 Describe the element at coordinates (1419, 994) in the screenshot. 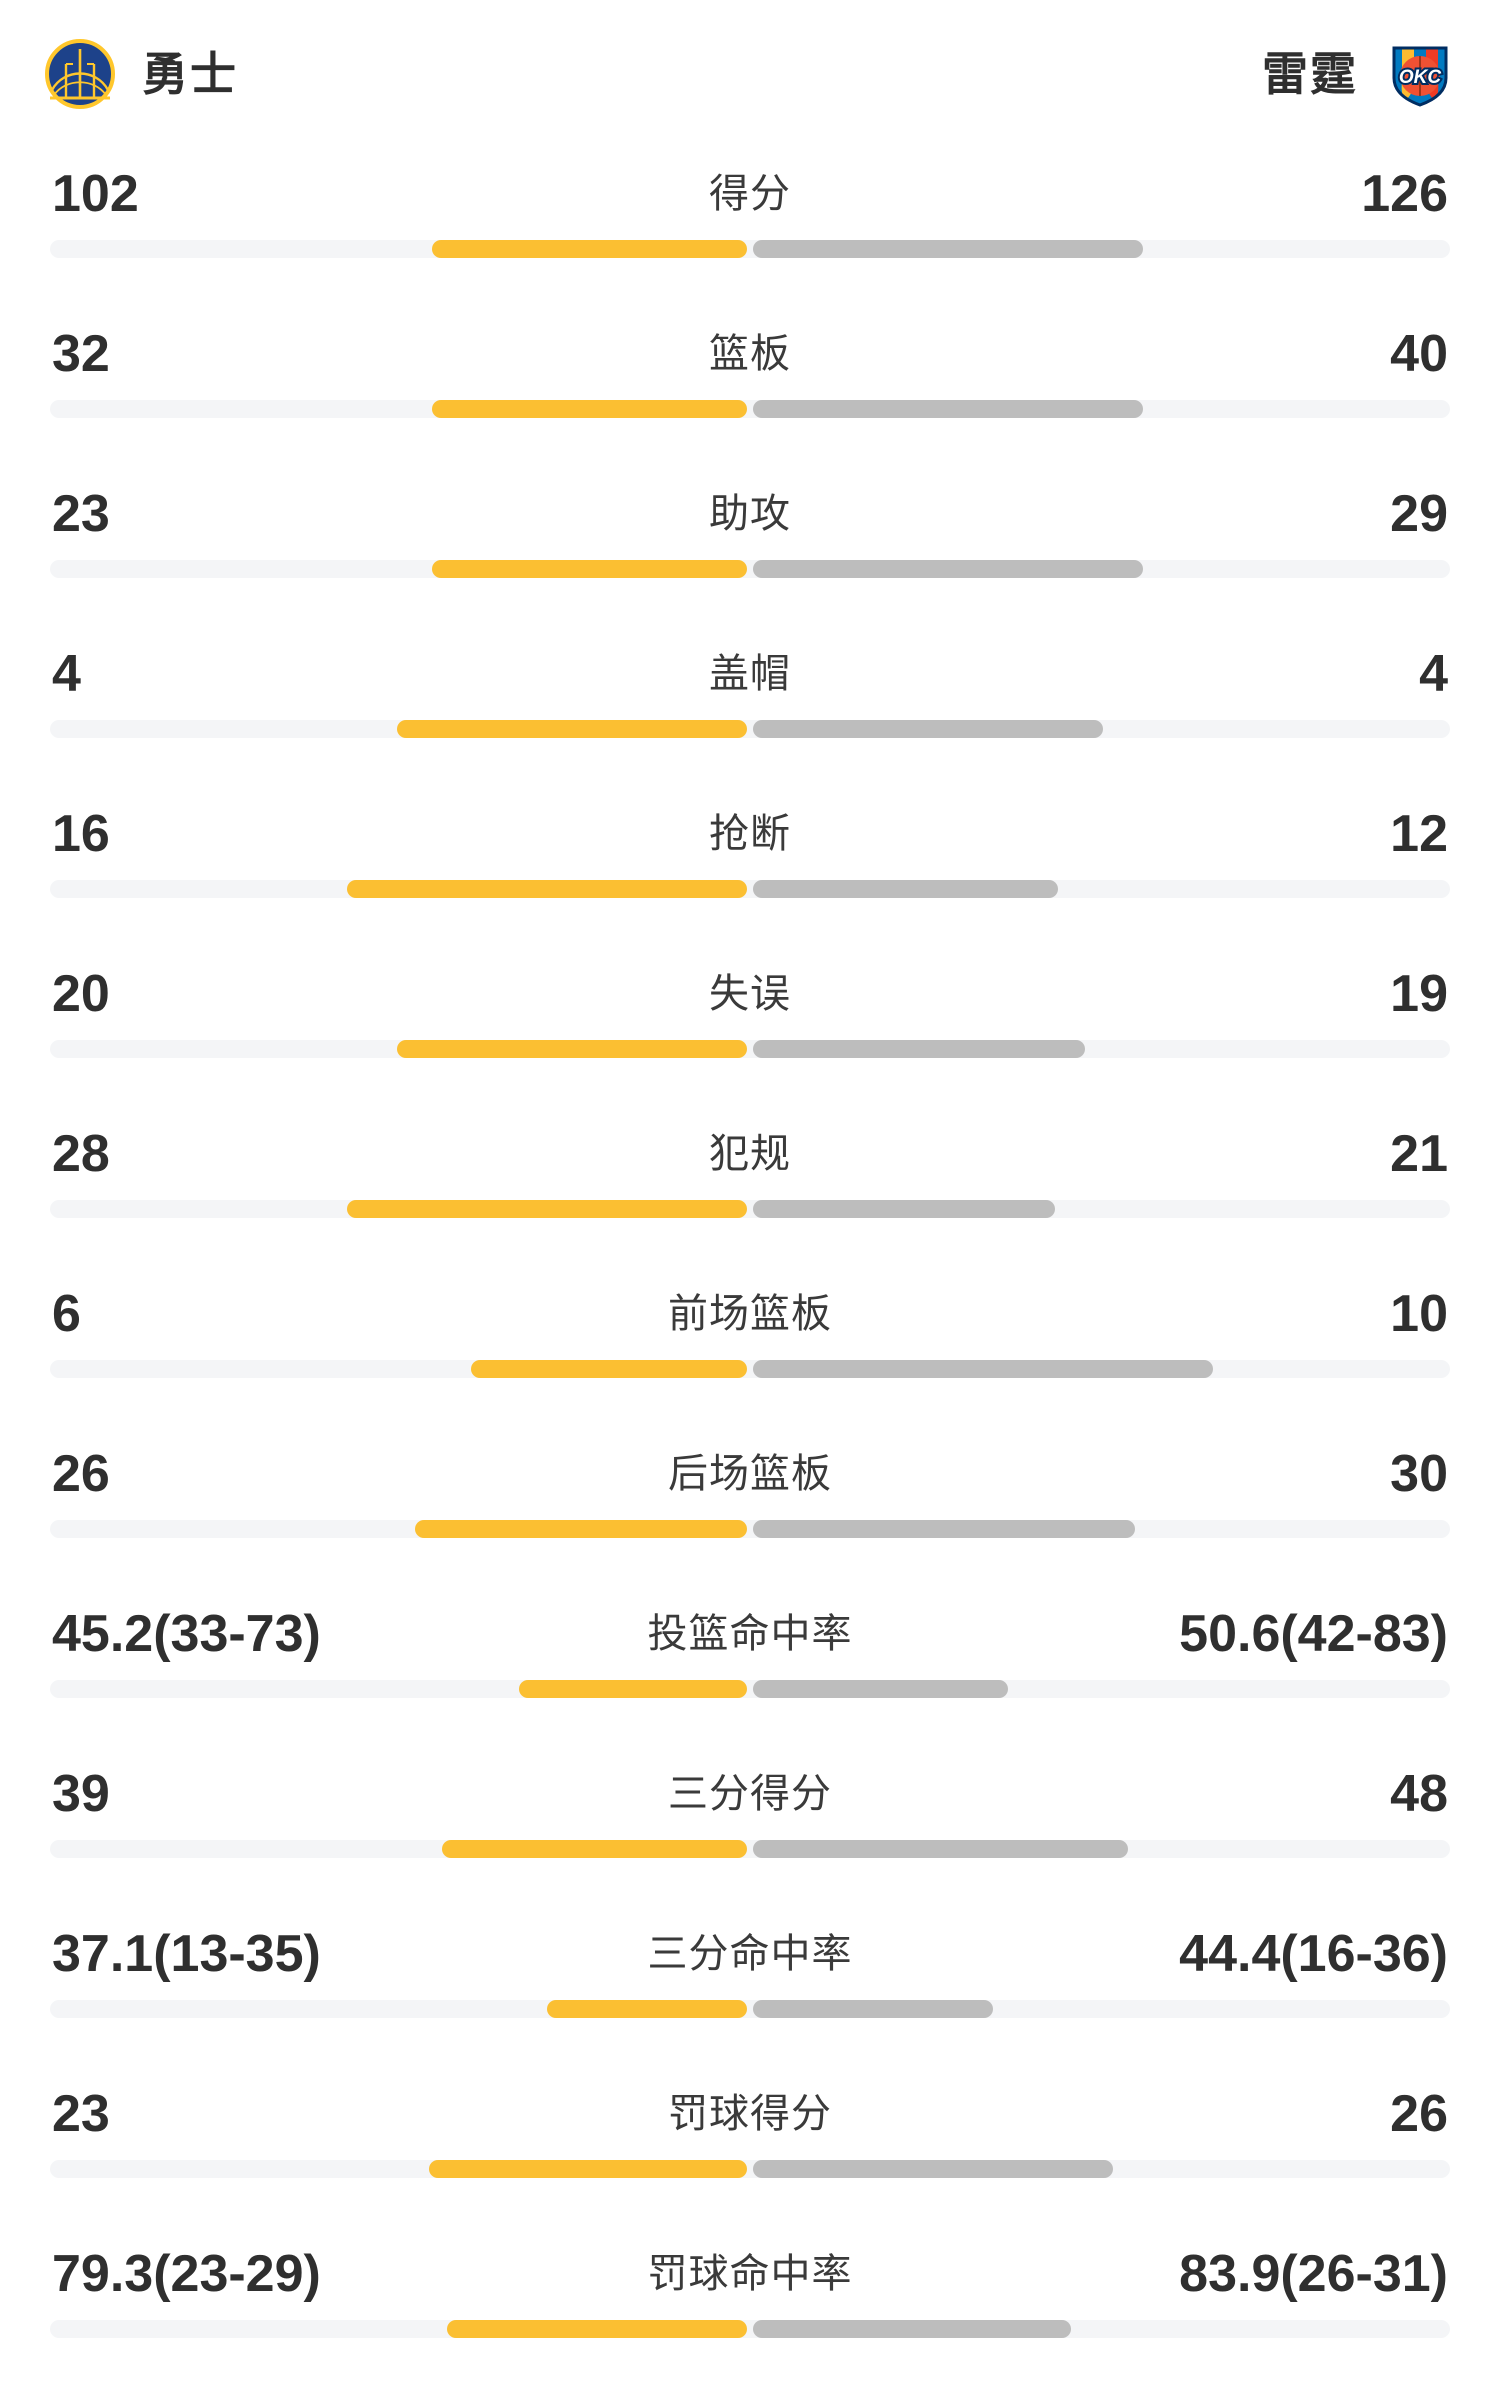

I see `away-stat-value: 19` at that location.